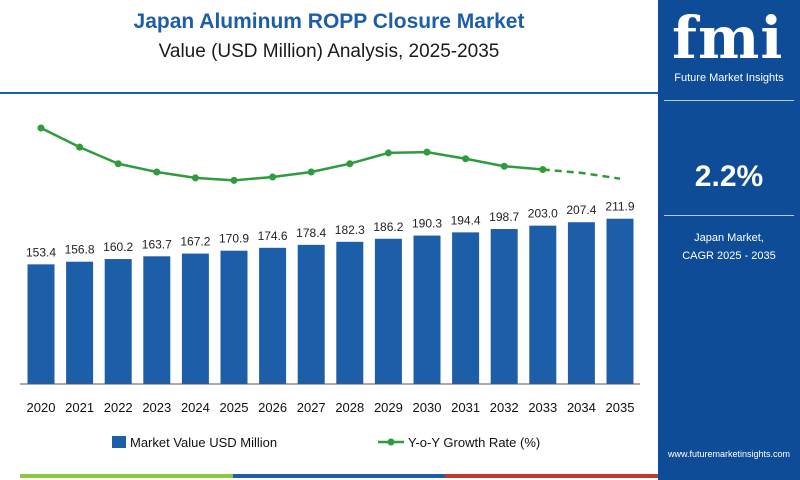  What do you see at coordinates (329, 21) in the screenshot?
I see `chart-title: Japan Aluminum ROPP Closure Market` at bounding box center [329, 21].